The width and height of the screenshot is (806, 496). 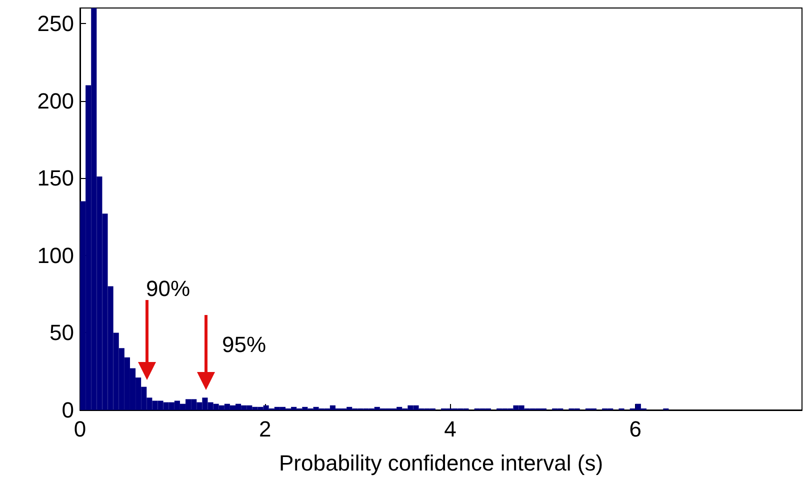 What do you see at coordinates (55, 101) in the screenshot?
I see `y-tick-label: 200` at bounding box center [55, 101].